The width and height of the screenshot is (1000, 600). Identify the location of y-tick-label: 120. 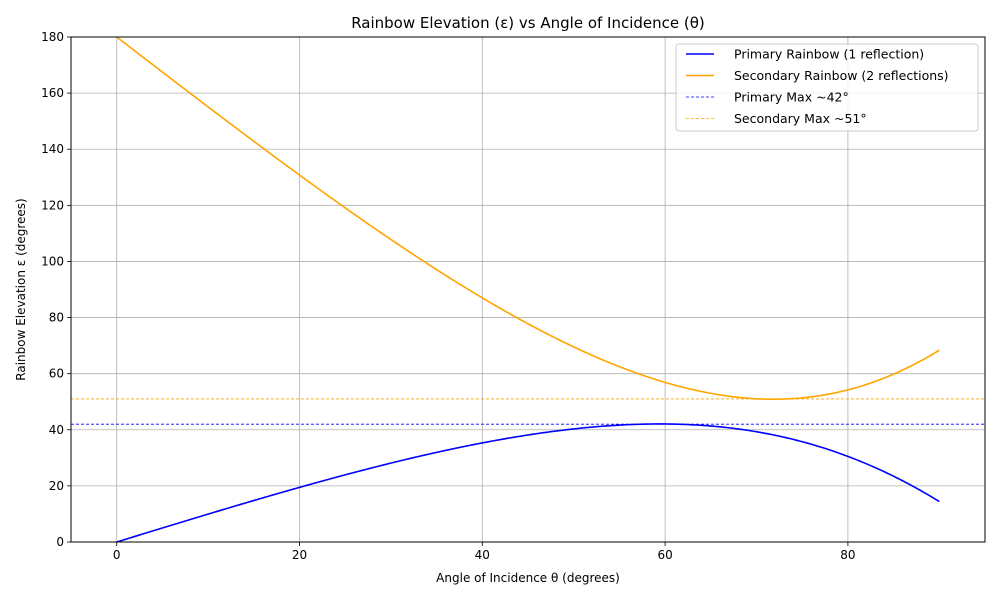
(52, 205).